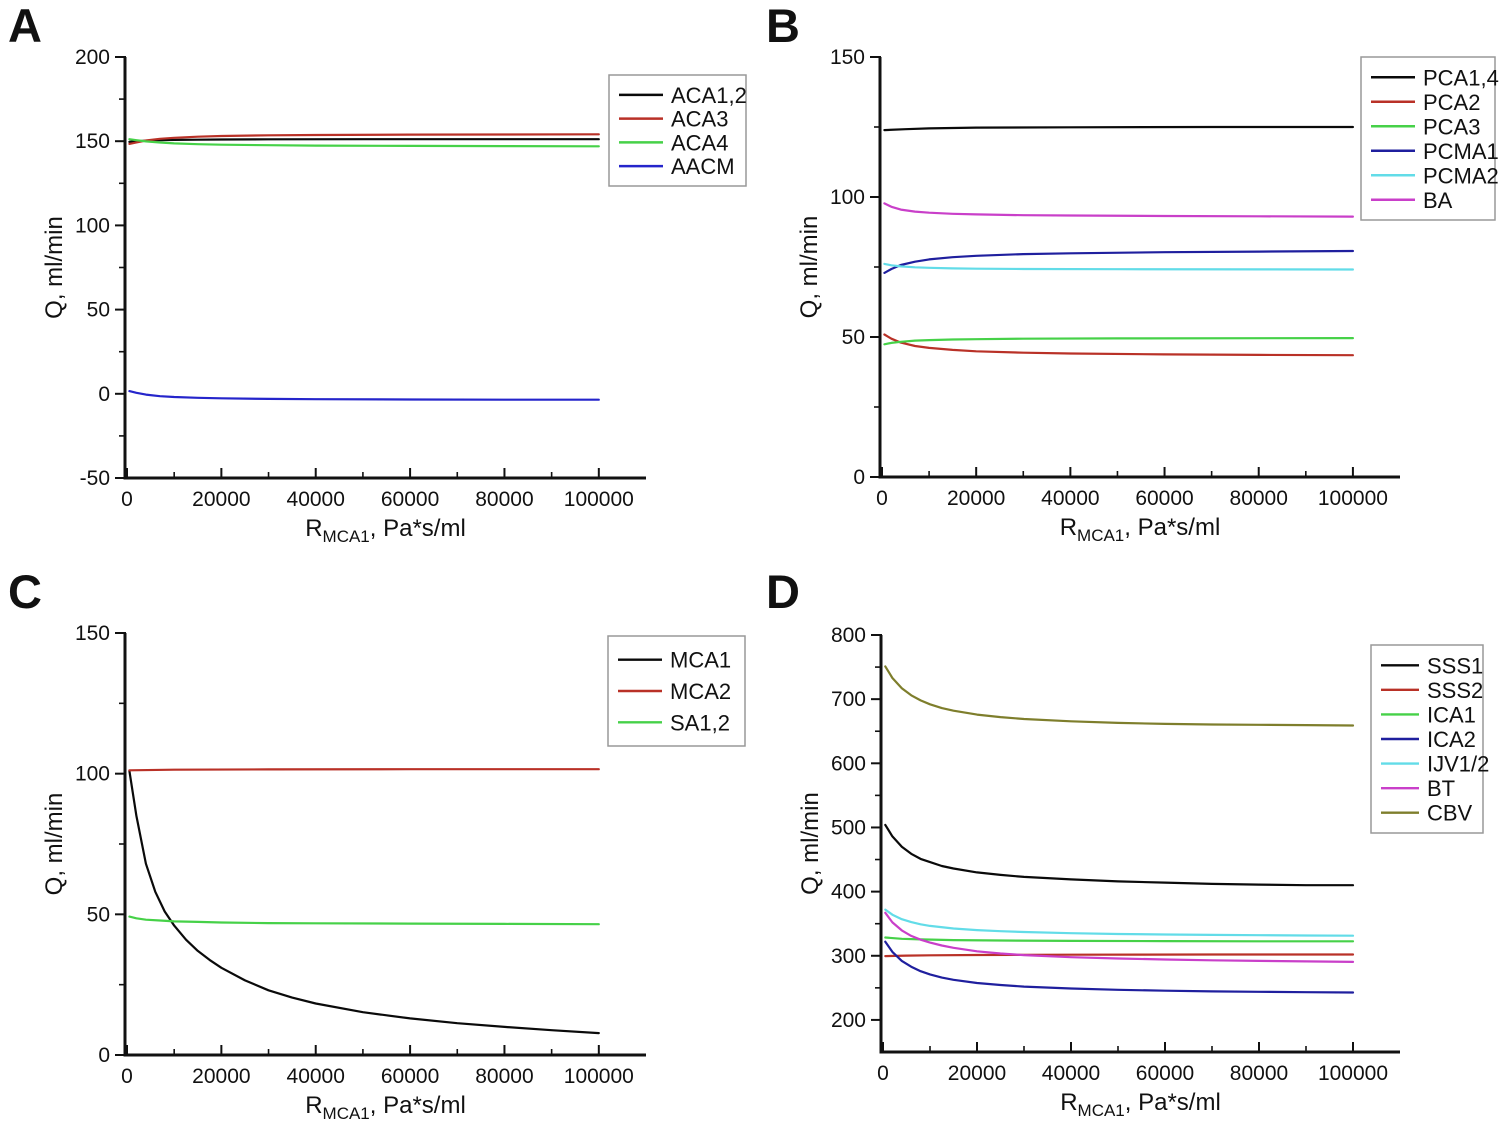 This screenshot has height=1132, width=1500. I want to click on panel-d-ytick-label: 200, so click(848, 1020).